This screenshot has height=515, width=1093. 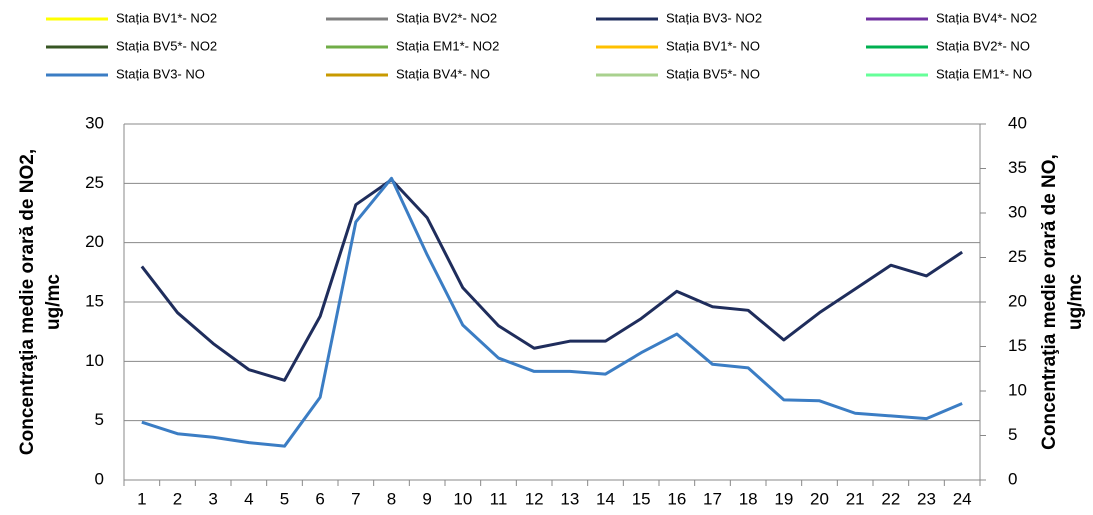 What do you see at coordinates (94, 360) in the screenshot?
I see `y-tick-label: 10` at bounding box center [94, 360].